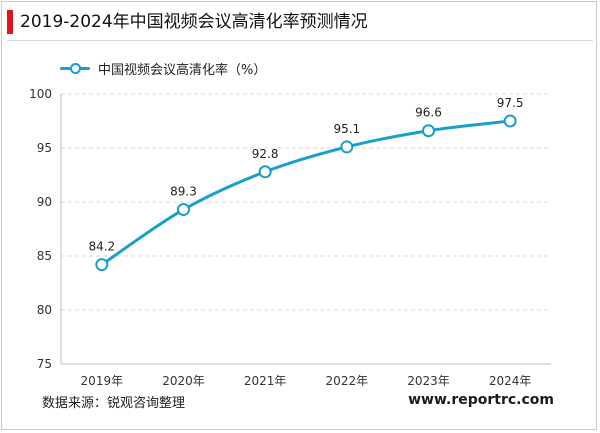 The height and width of the screenshot is (433, 600). What do you see at coordinates (44, 256) in the screenshot?
I see `y-tick-label: 85` at bounding box center [44, 256].